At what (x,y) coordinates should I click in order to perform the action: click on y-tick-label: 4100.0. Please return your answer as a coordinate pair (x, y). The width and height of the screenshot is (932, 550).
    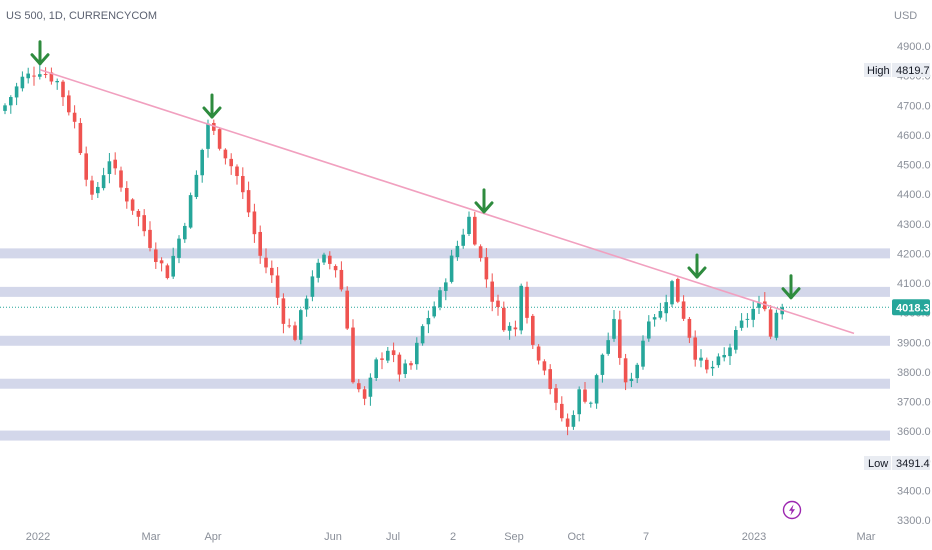
    Looking at the image, I should click on (914, 284).